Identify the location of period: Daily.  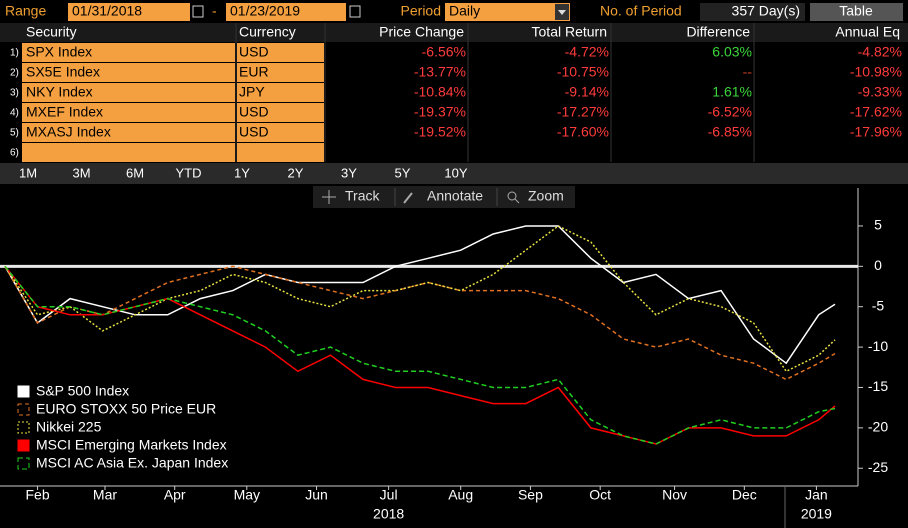
(464, 11).